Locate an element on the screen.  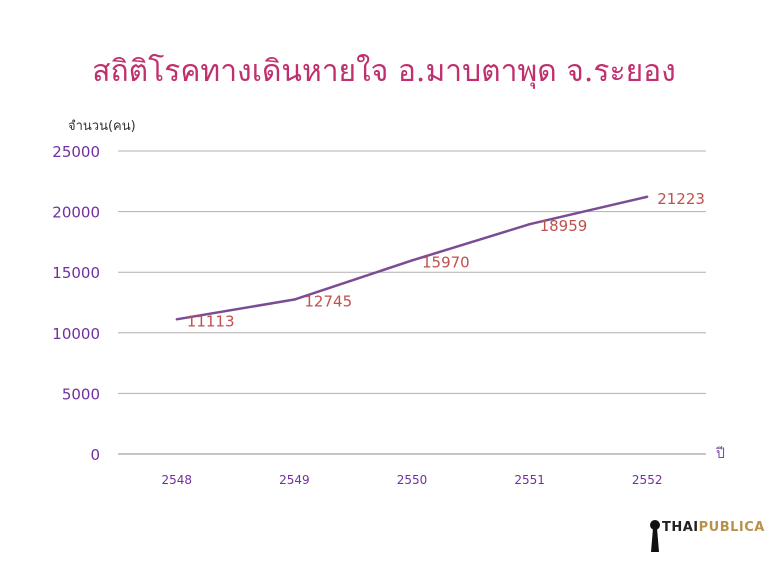
x-tick-label: 2549 is located at coordinates (294, 480).